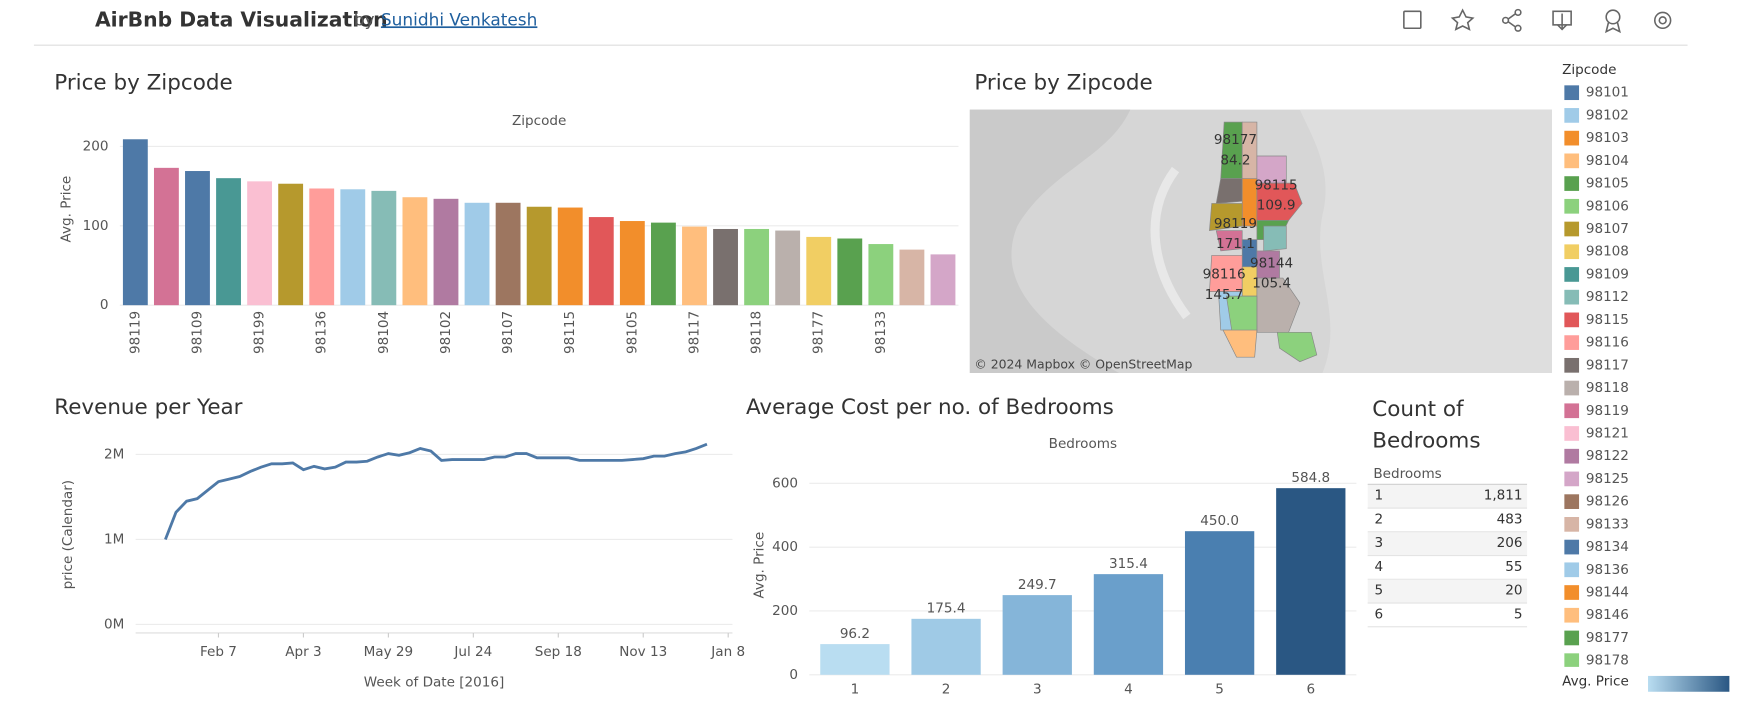 The image size is (1752, 706). What do you see at coordinates (1509, 542) in the screenshot?
I see `count-cell: 206` at bounding box center [1509, 542].